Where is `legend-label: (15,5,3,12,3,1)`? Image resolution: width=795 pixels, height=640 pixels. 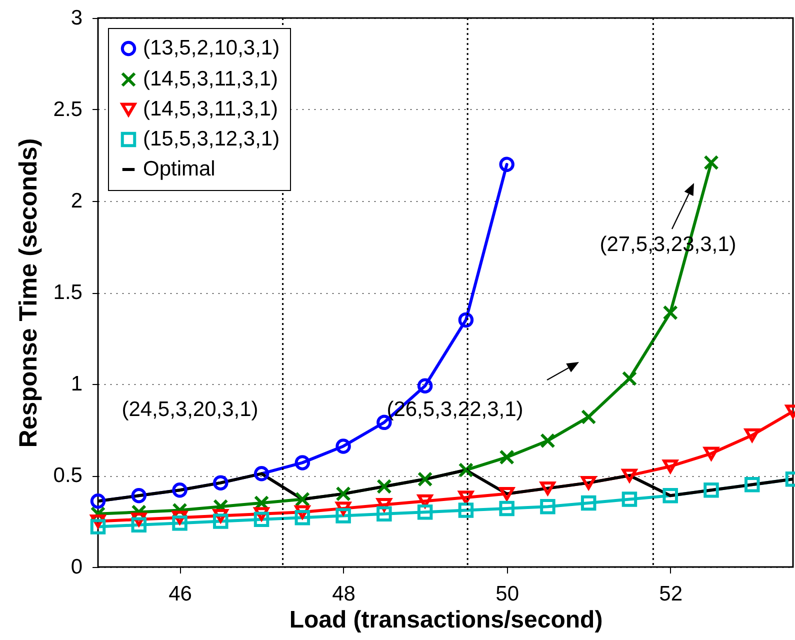
legend-label: (15,5,3,12,3,1) is located at coordinates (211, 139).